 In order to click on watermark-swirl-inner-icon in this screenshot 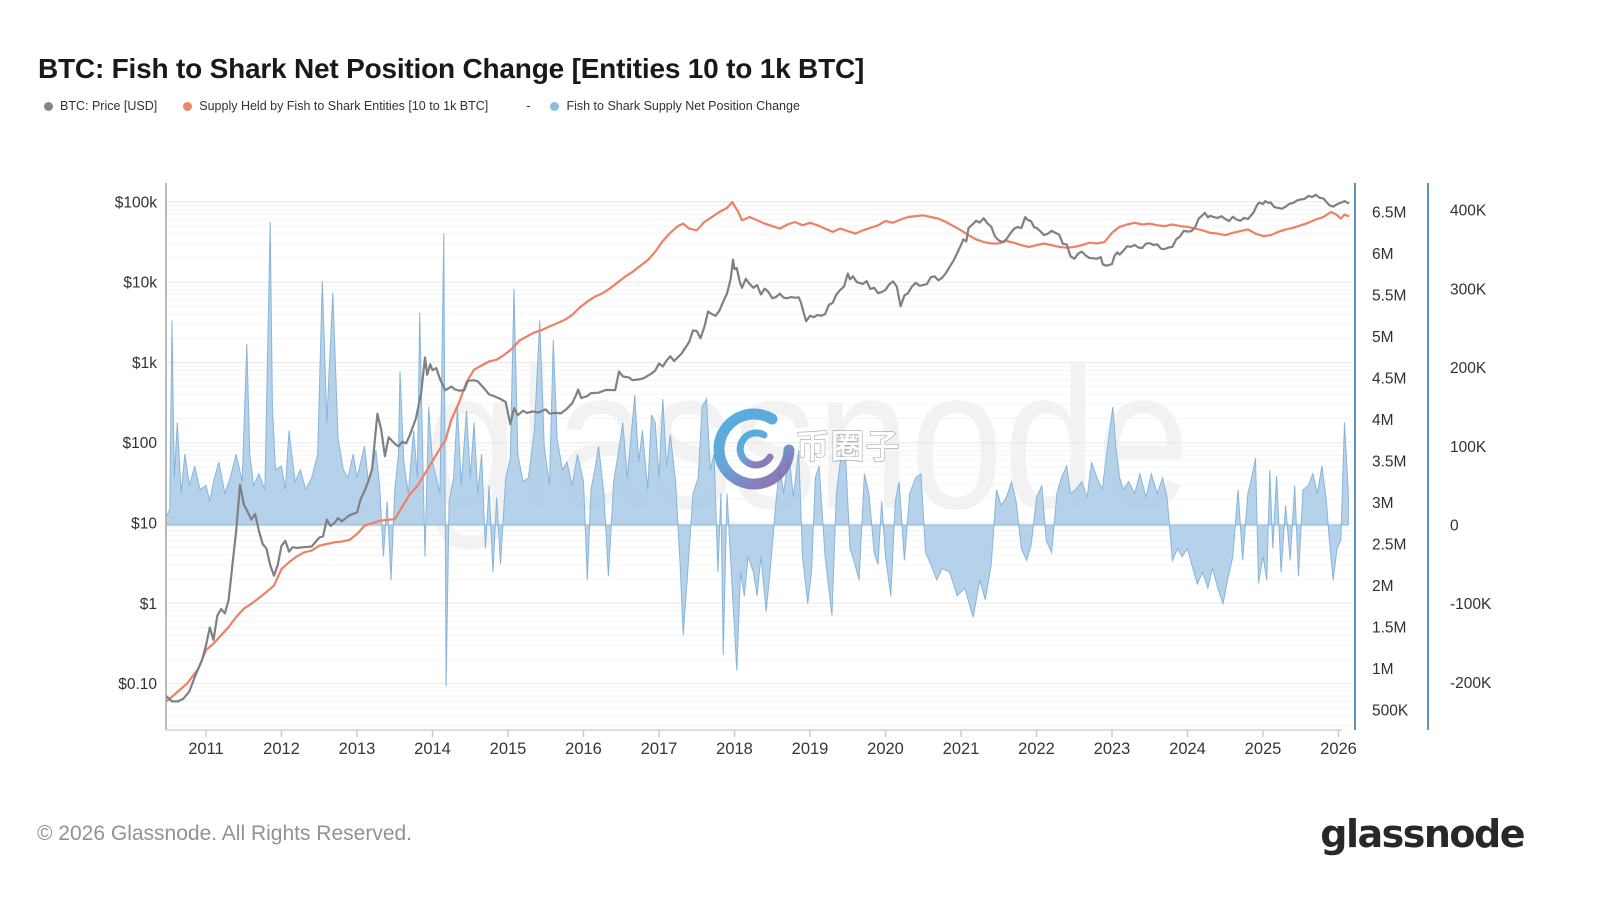, I will do `click(755, 449)`.